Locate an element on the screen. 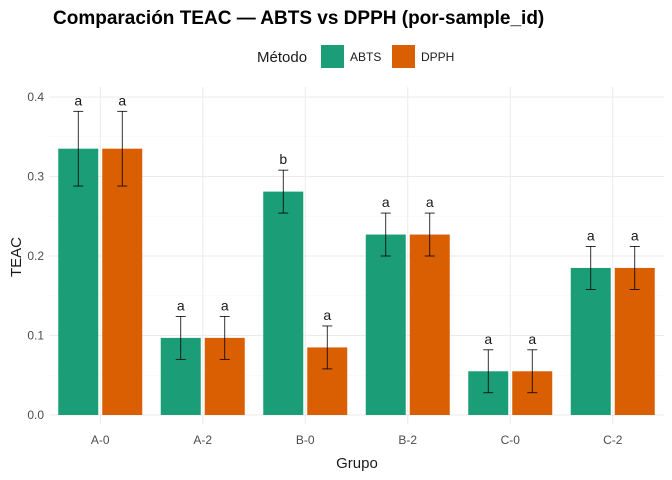 This screenshot has height=480, width=672. x-axis-title: Grupo is located at coordinates (357, 463).